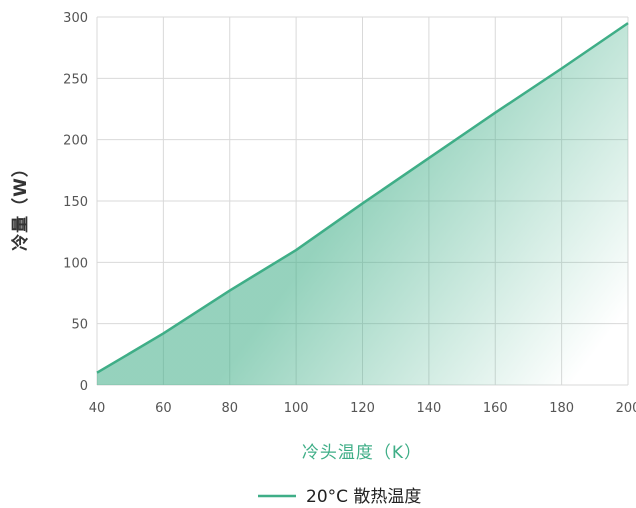 The height and width of the screenshot is (508, 636). I want to click on y-axis-ticks: 0 50 100 150 200 250 300, so click(75, 202).